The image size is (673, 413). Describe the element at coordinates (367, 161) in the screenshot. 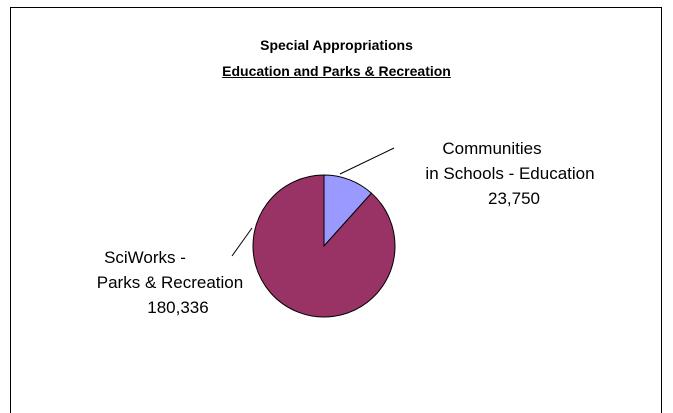

I see `leader-line-communities` at that location.